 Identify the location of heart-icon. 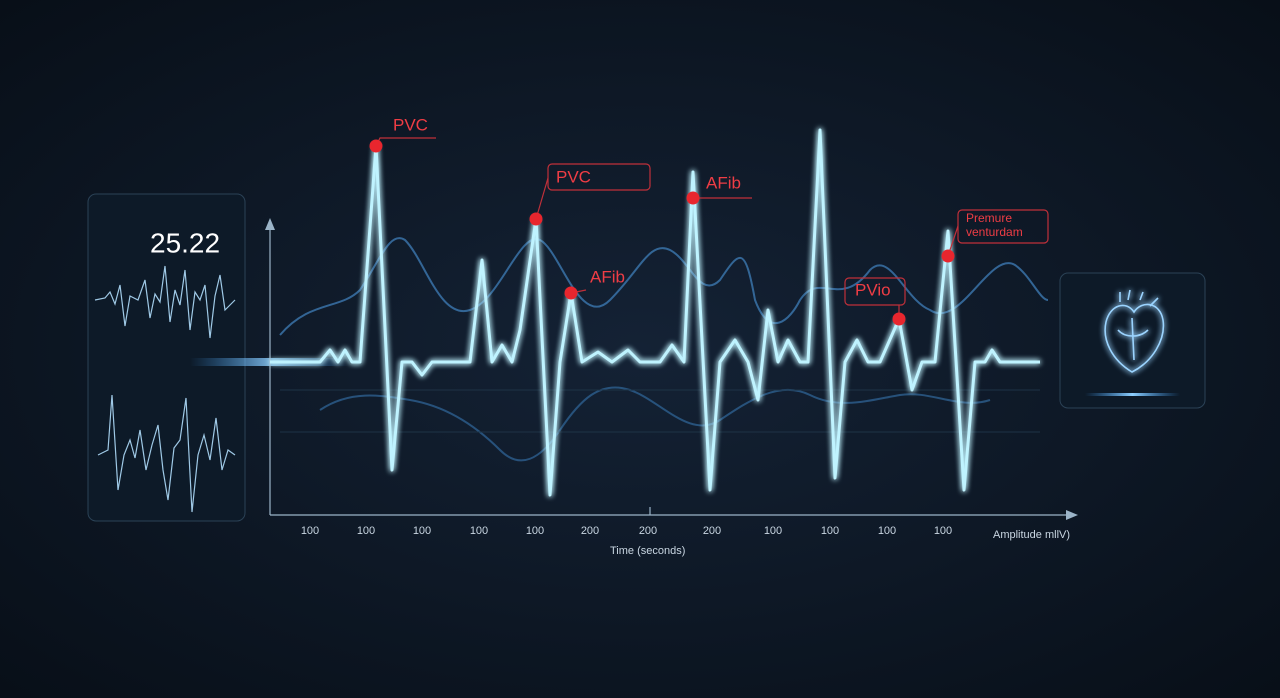
(1134, 331).